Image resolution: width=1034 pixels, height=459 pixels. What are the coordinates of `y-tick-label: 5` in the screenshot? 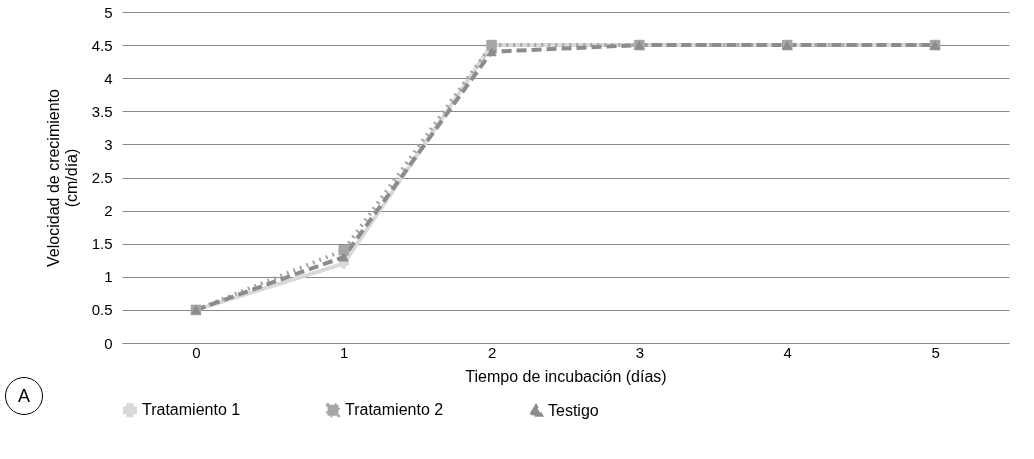 It's located at (108, 12).